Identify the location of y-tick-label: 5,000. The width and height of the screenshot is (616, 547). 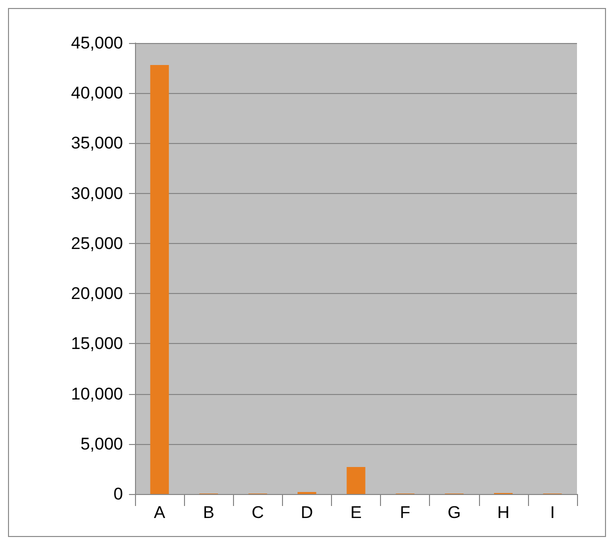
(101, 444).